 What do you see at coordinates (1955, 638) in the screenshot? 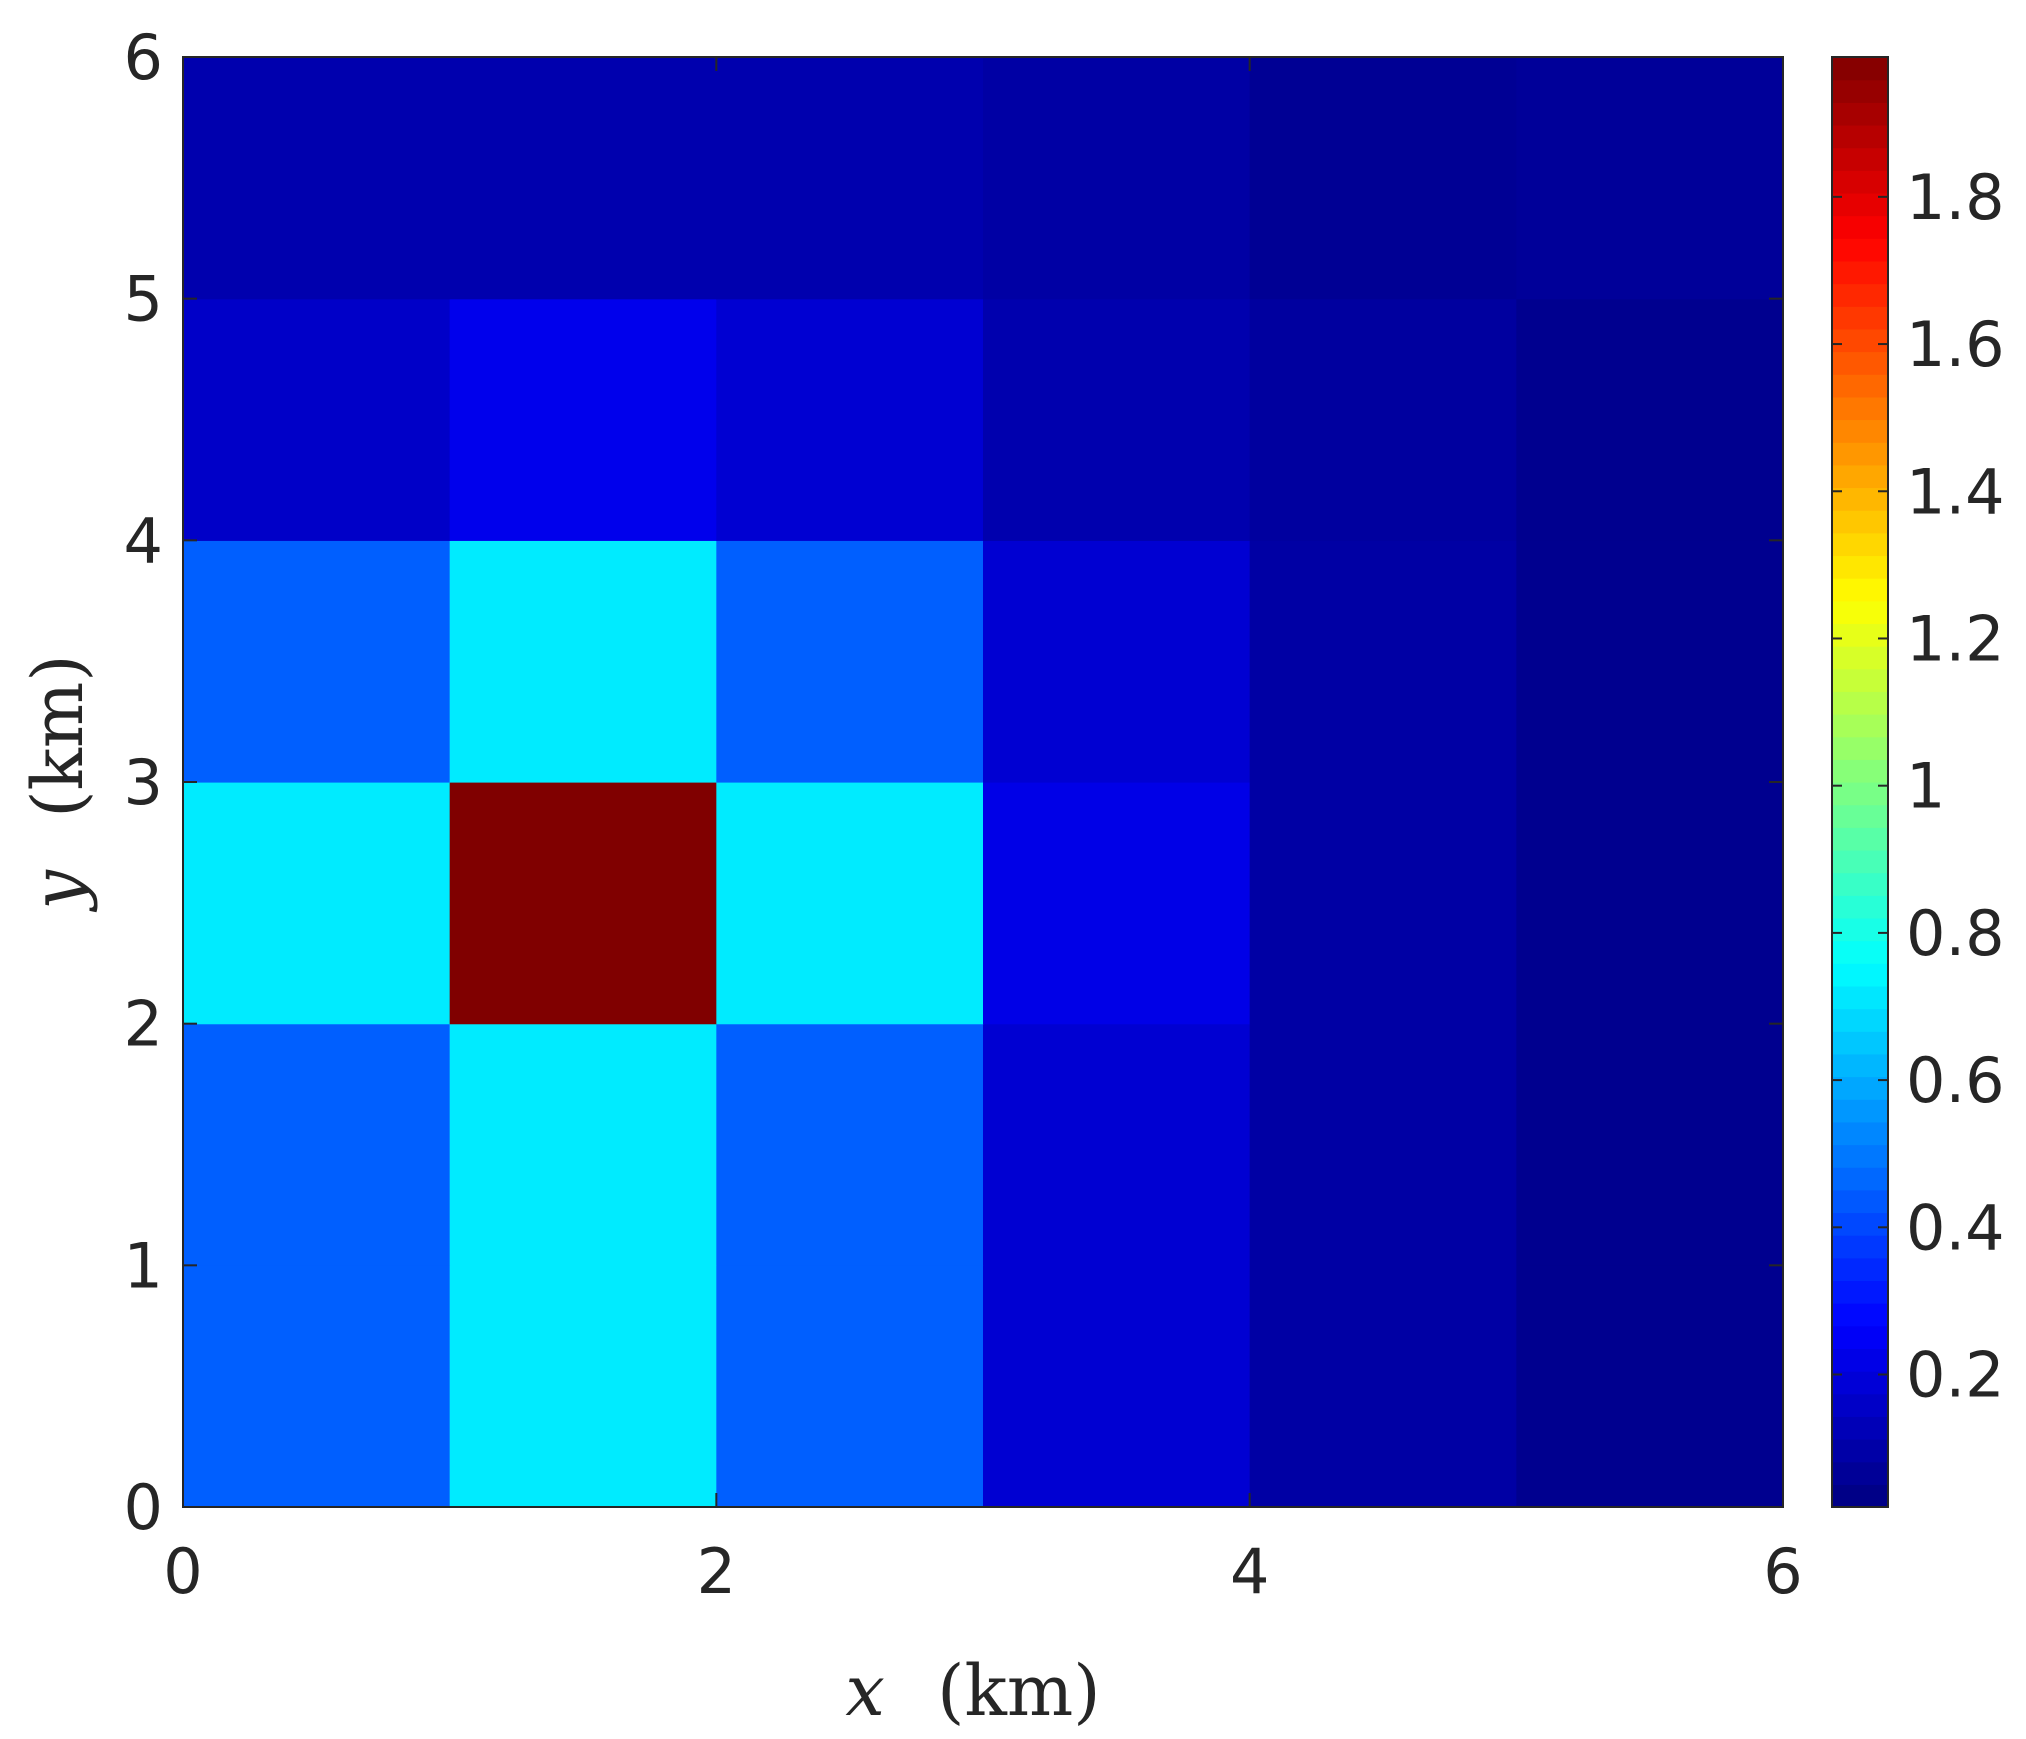
I see `colorbar-tick-label: 1.2` at bounding box center [1955, 638].